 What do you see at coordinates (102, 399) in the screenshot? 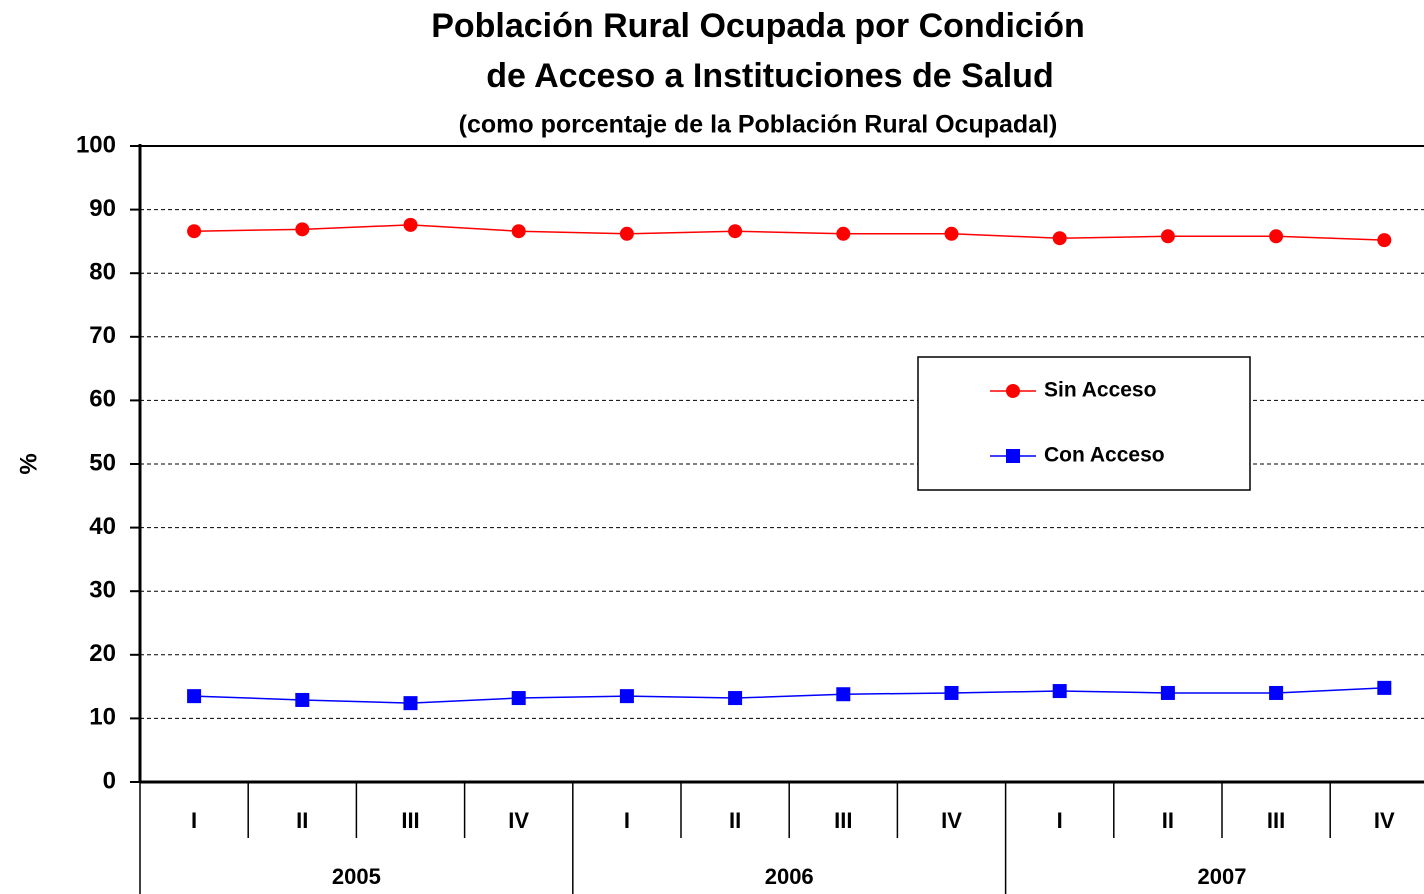
I see `y-tick-label: 60` at bounding box center [102, 399].